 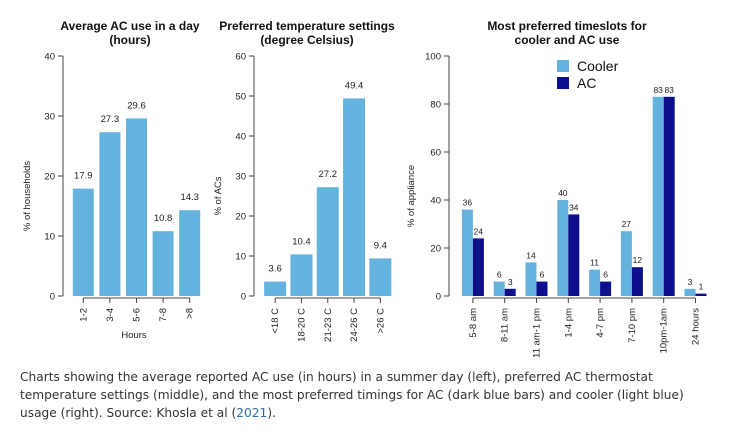 I want to click on data-label: 12, so click(x=638, y=260).